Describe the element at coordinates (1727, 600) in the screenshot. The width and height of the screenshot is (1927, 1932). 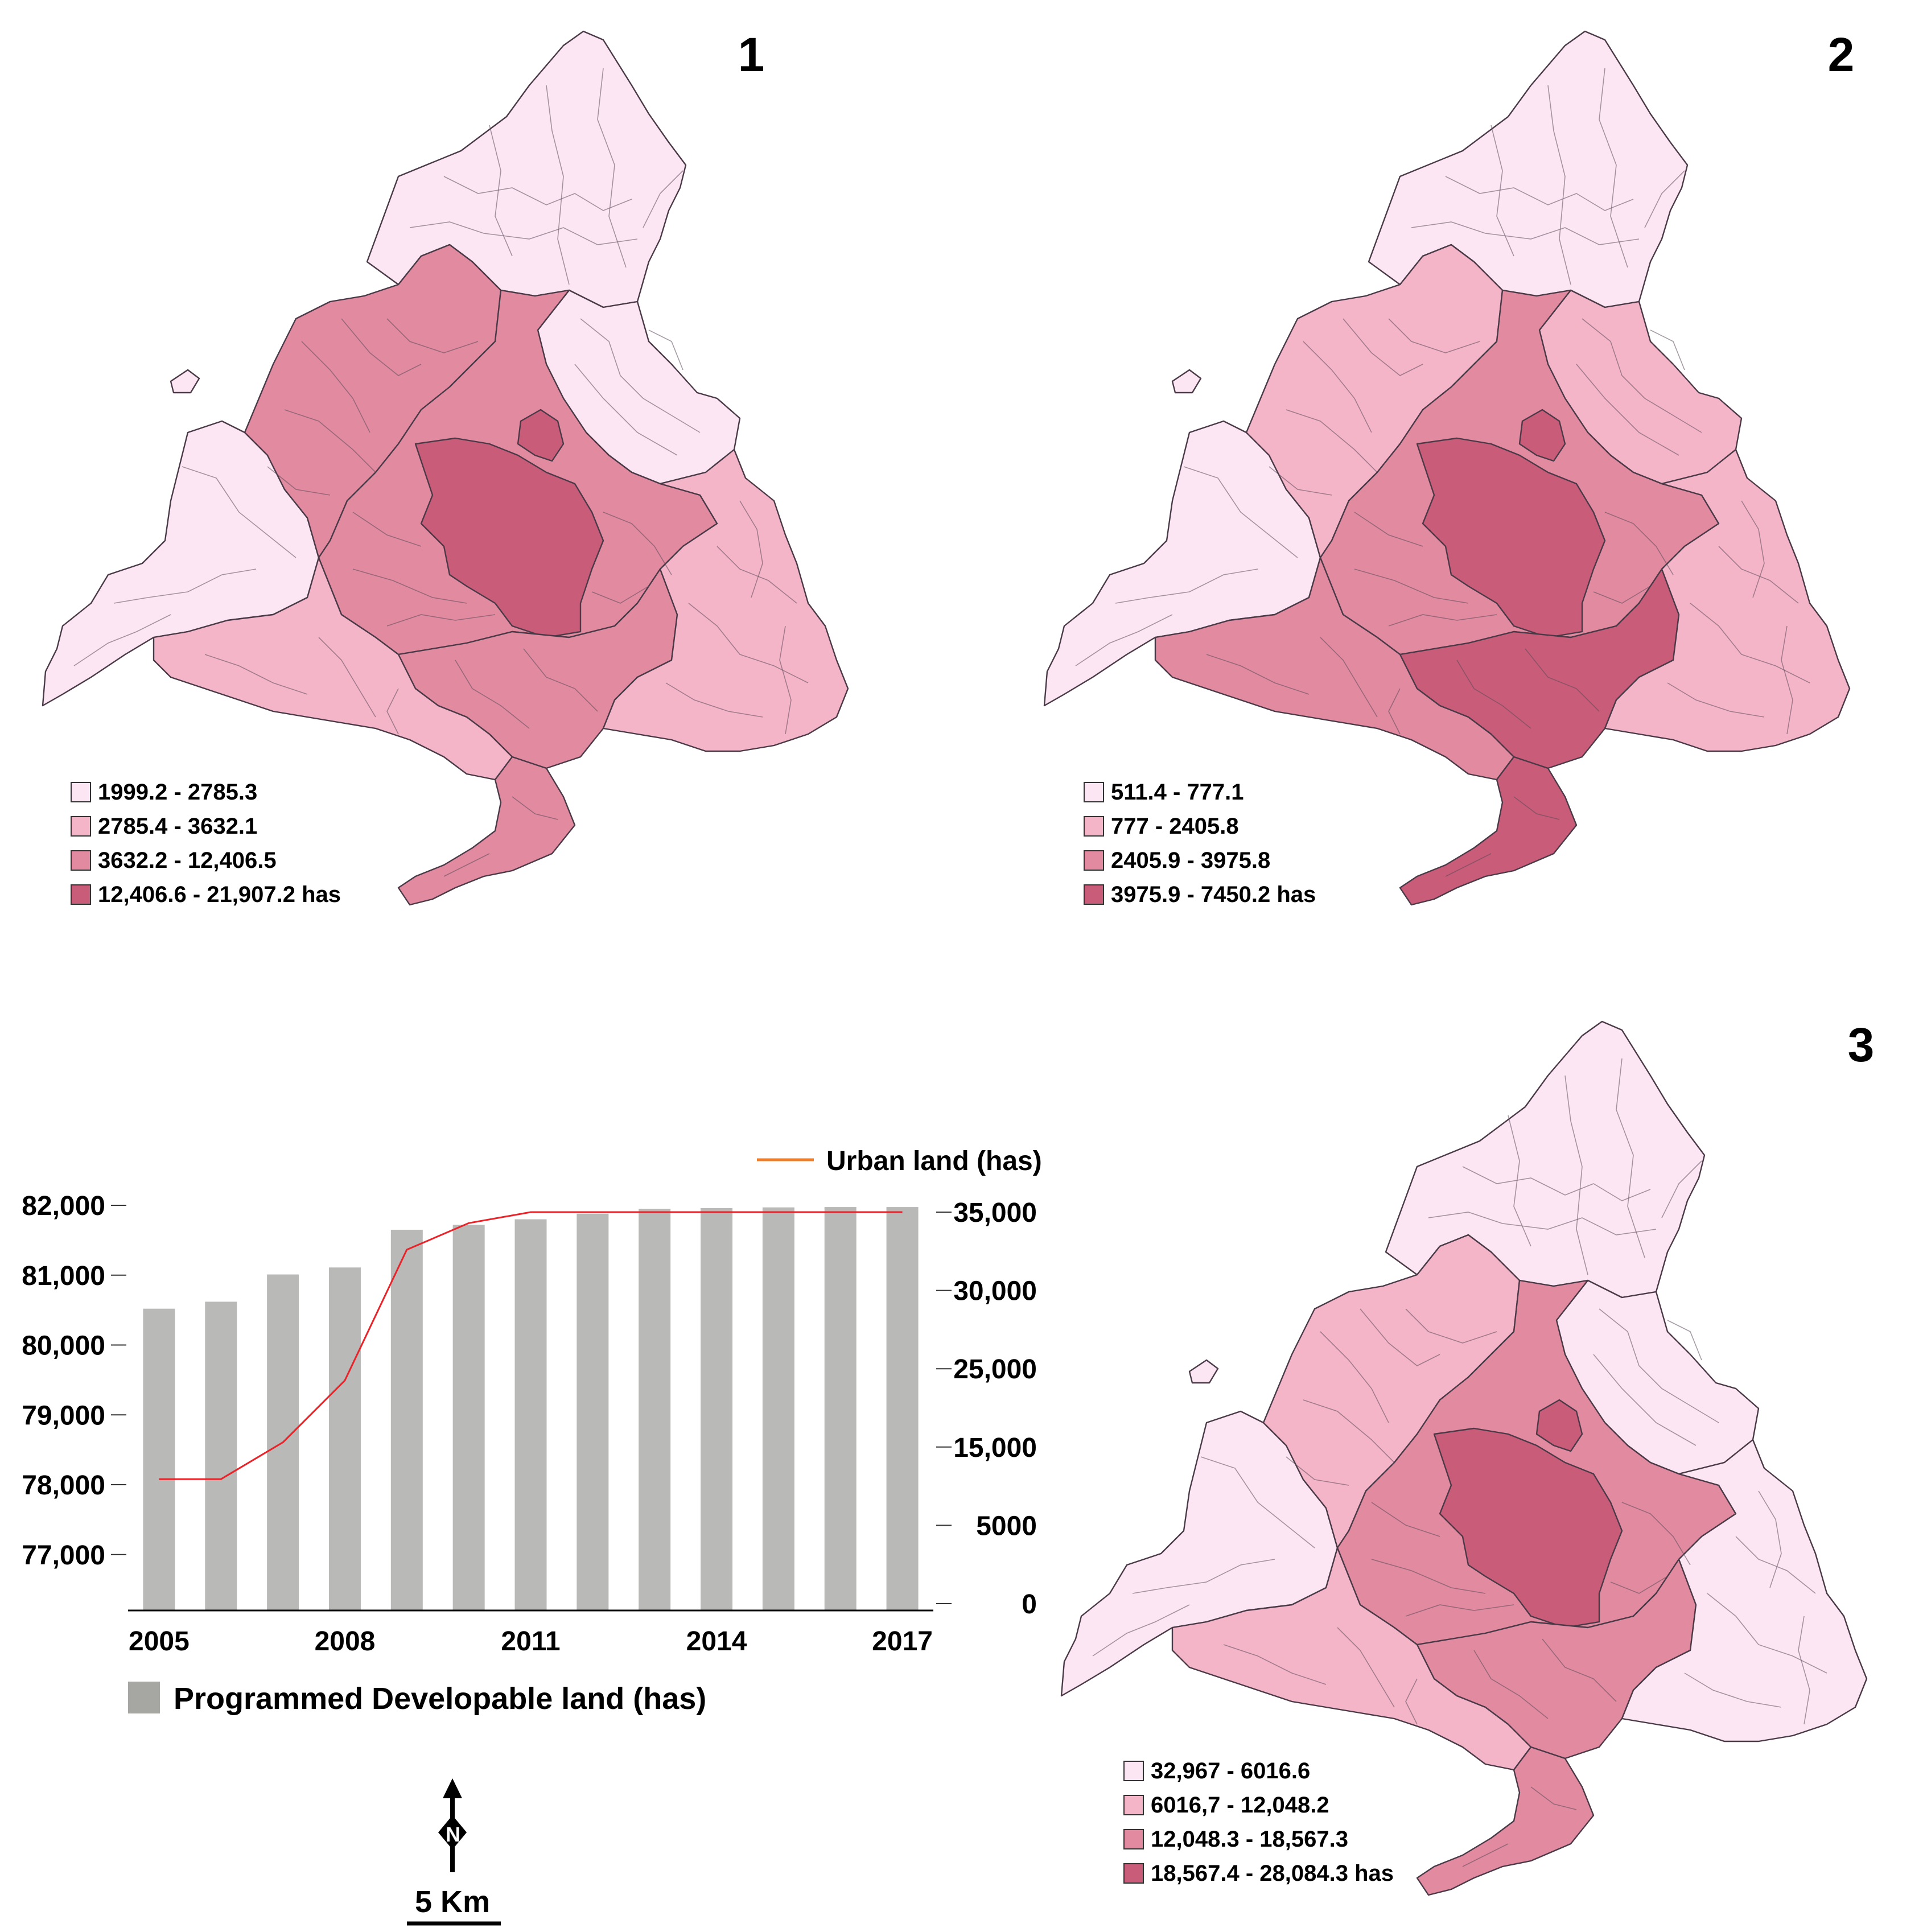
I see `map-2-zone-southeast` at that location.